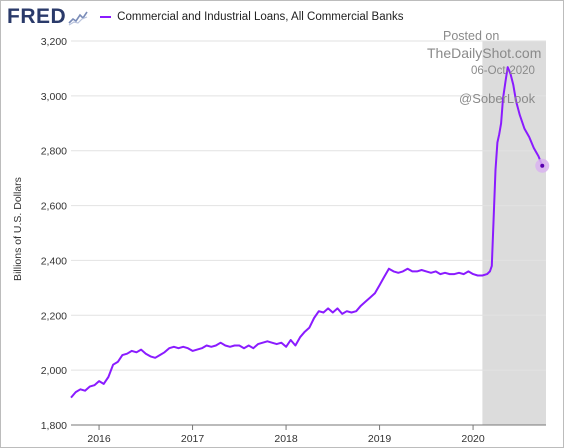  I want to click on last-point-marker, so click(542, 165).